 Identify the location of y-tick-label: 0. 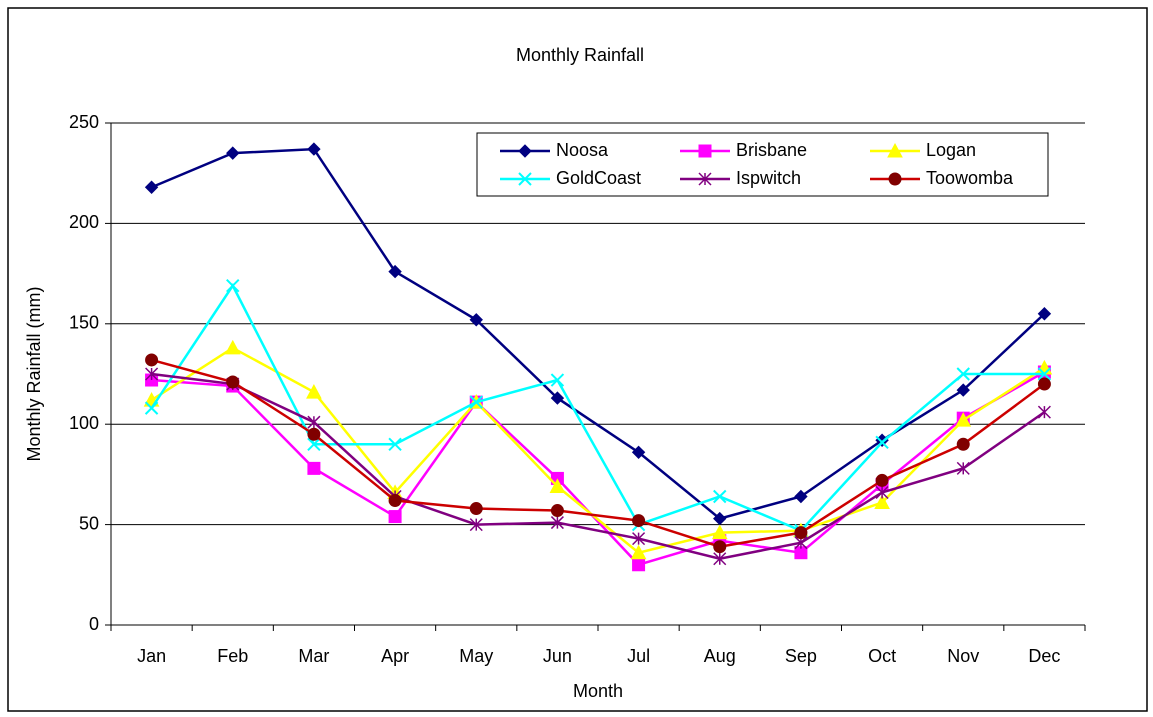
(94, 624).